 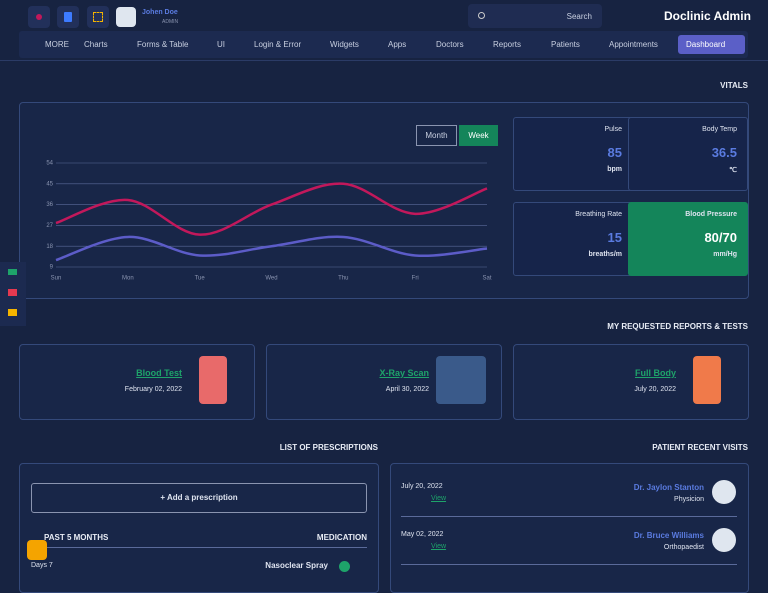 I want to click on visit-date: July 20, 2022, so click(x=422, y=486).